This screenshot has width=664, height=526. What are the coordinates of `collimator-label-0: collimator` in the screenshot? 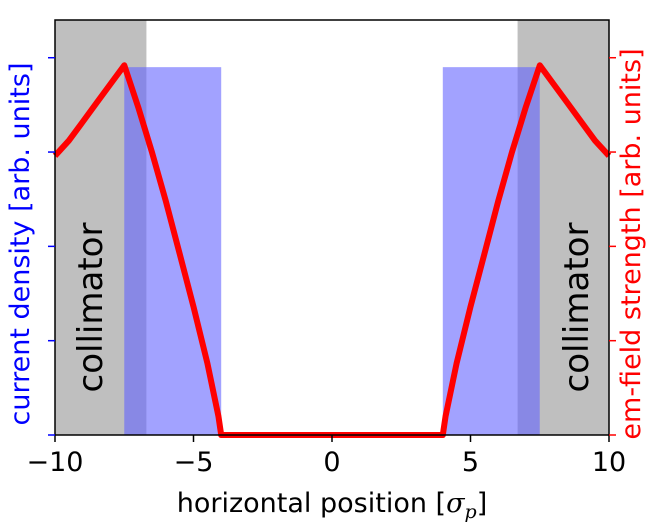 It's located at (91, 308).